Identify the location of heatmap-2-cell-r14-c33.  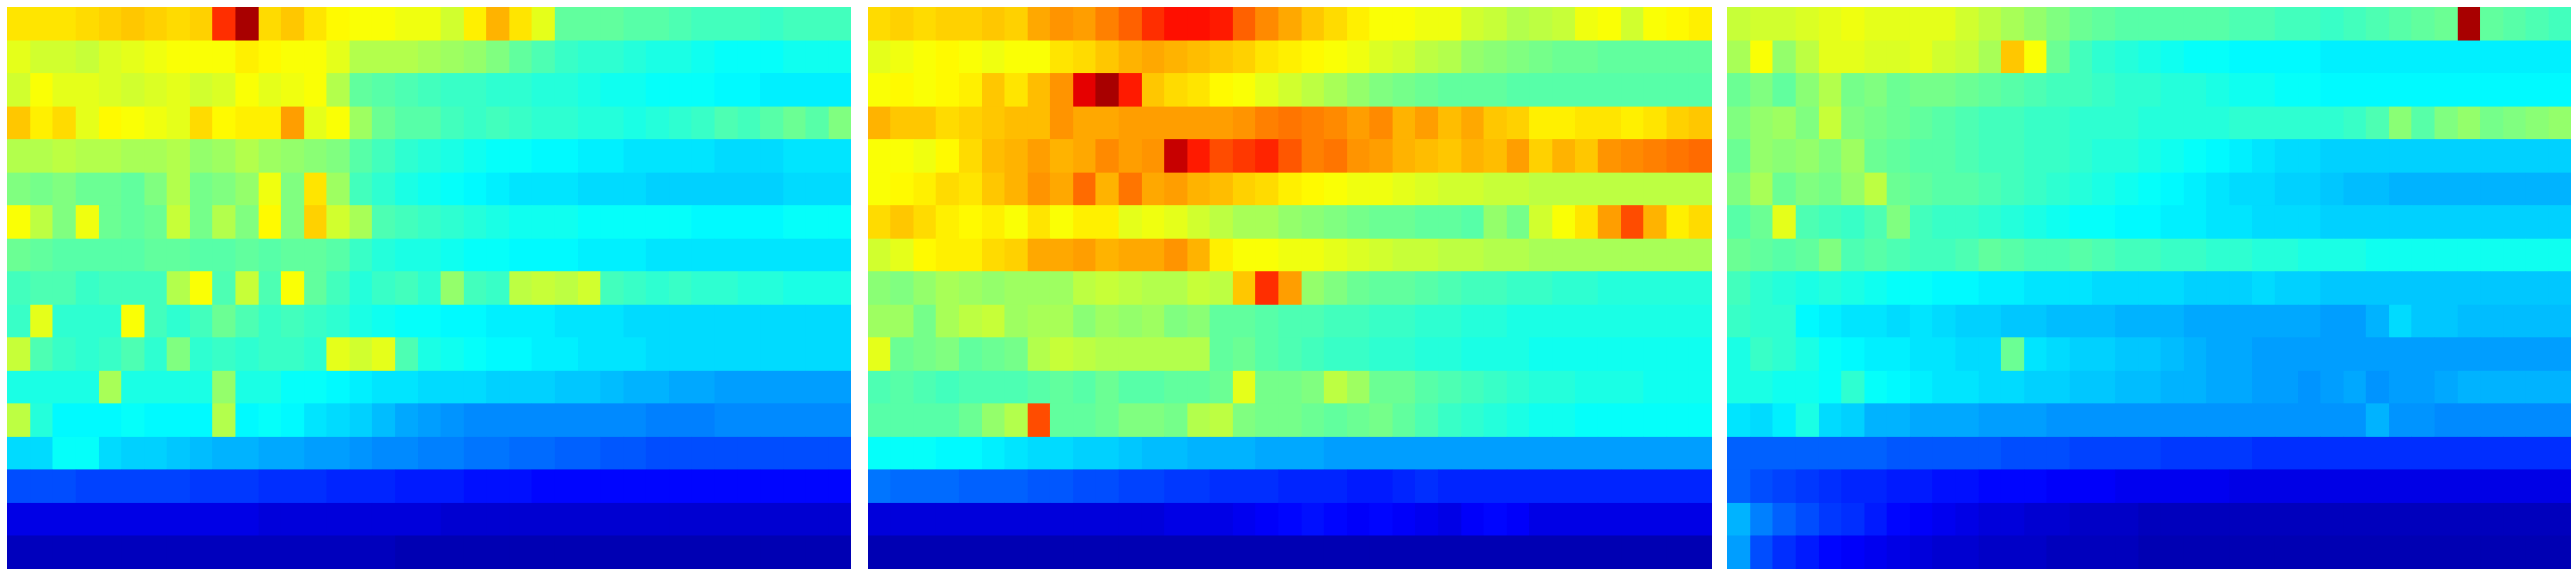
(1633, 486).